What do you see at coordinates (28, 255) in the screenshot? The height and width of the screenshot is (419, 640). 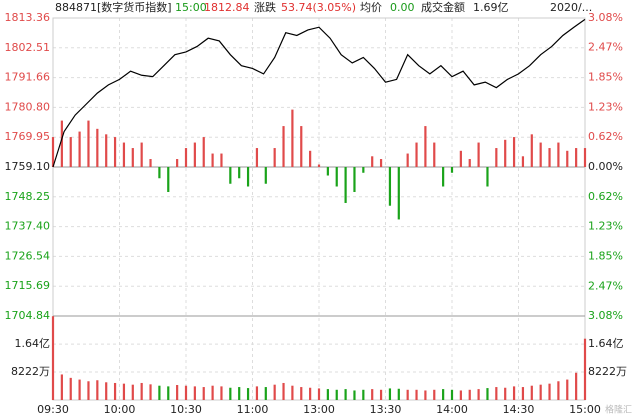 I see `y-tick-label: 1726.54` at bounding box center [28, 255].